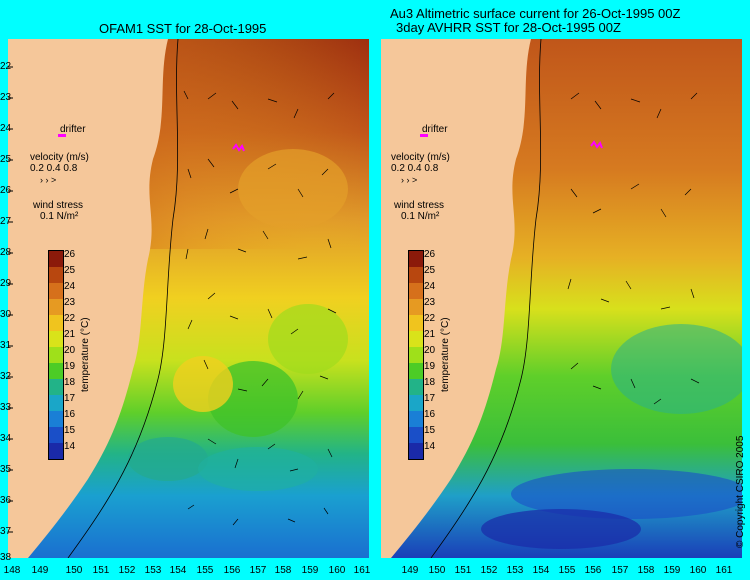  Describe the element at coordinates (633, 248) in the screenshot. I see `velocity-vectors` at that location.